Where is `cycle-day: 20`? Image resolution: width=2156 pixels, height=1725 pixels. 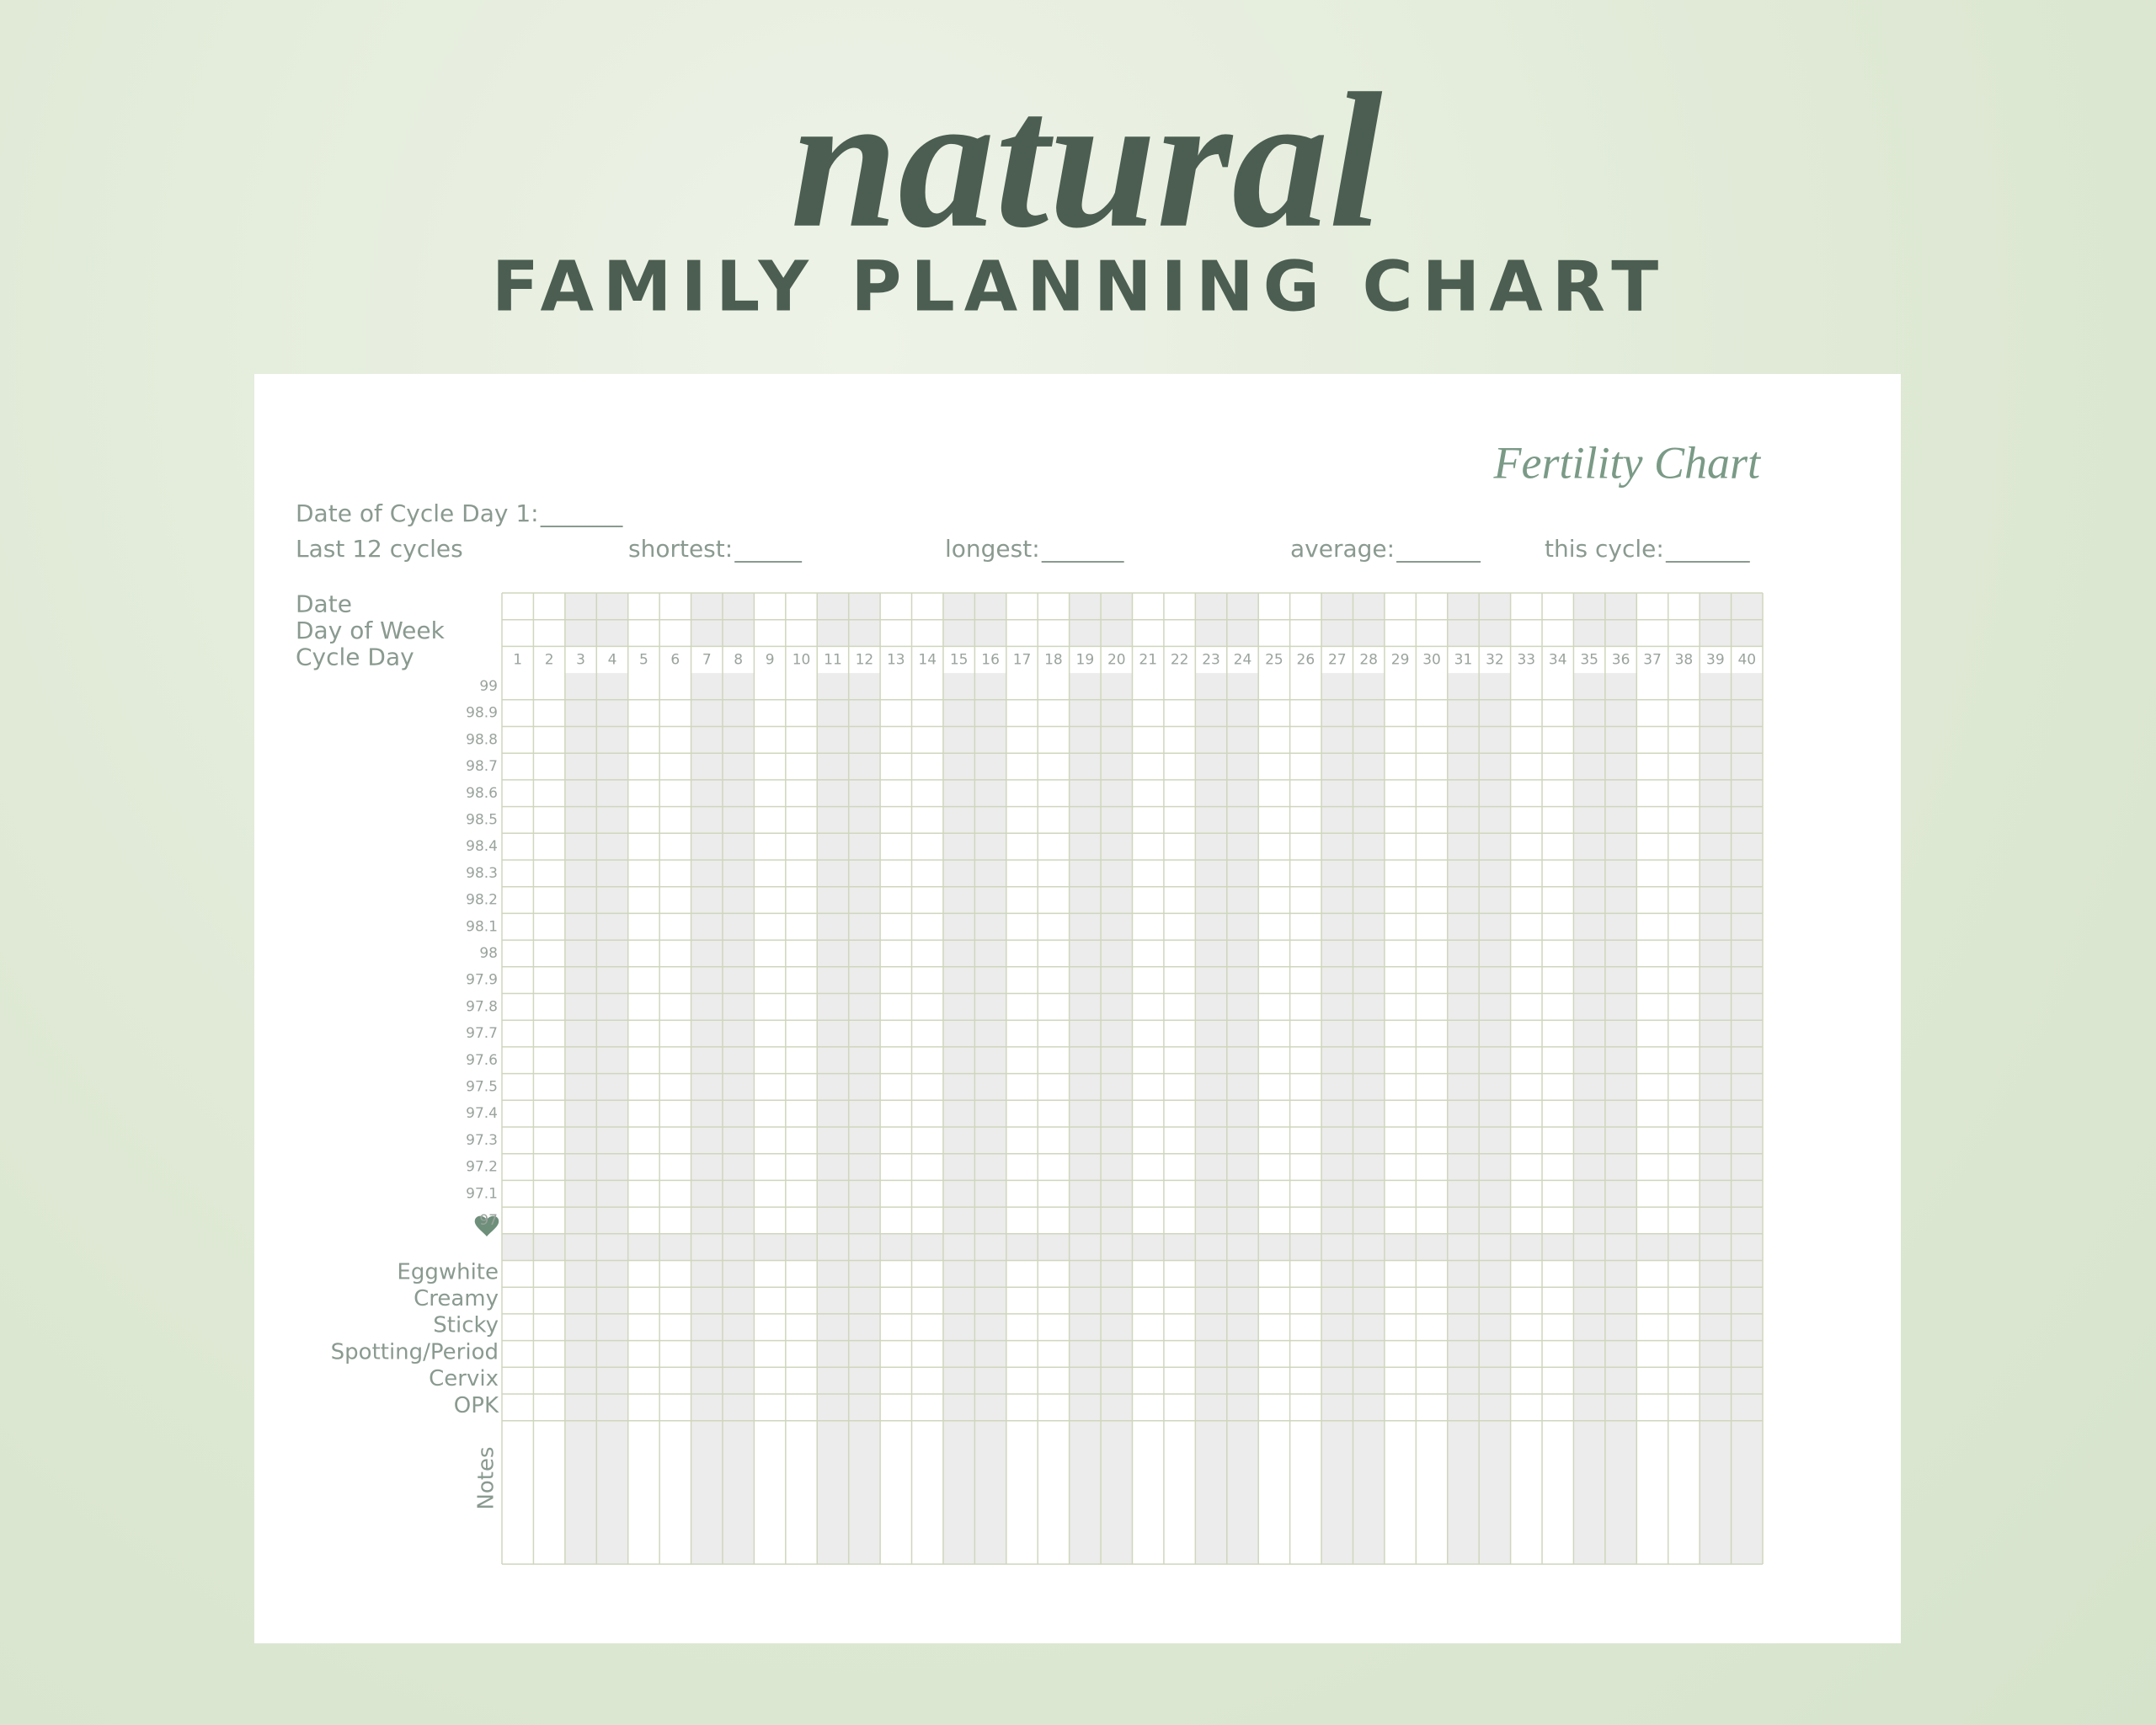
cycle-day: 20 is located at coordinates (1116, 659).